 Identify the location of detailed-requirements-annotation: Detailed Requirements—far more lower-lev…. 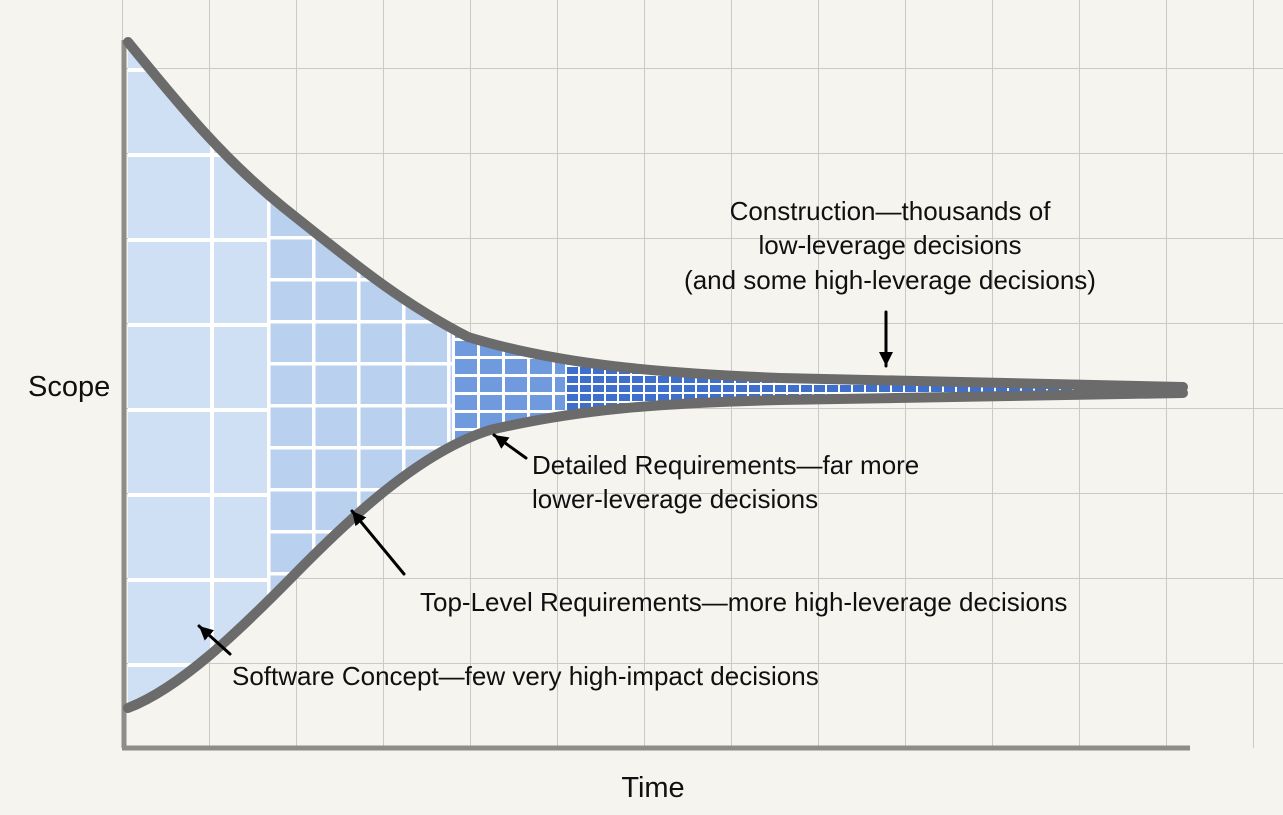
(726, 482).